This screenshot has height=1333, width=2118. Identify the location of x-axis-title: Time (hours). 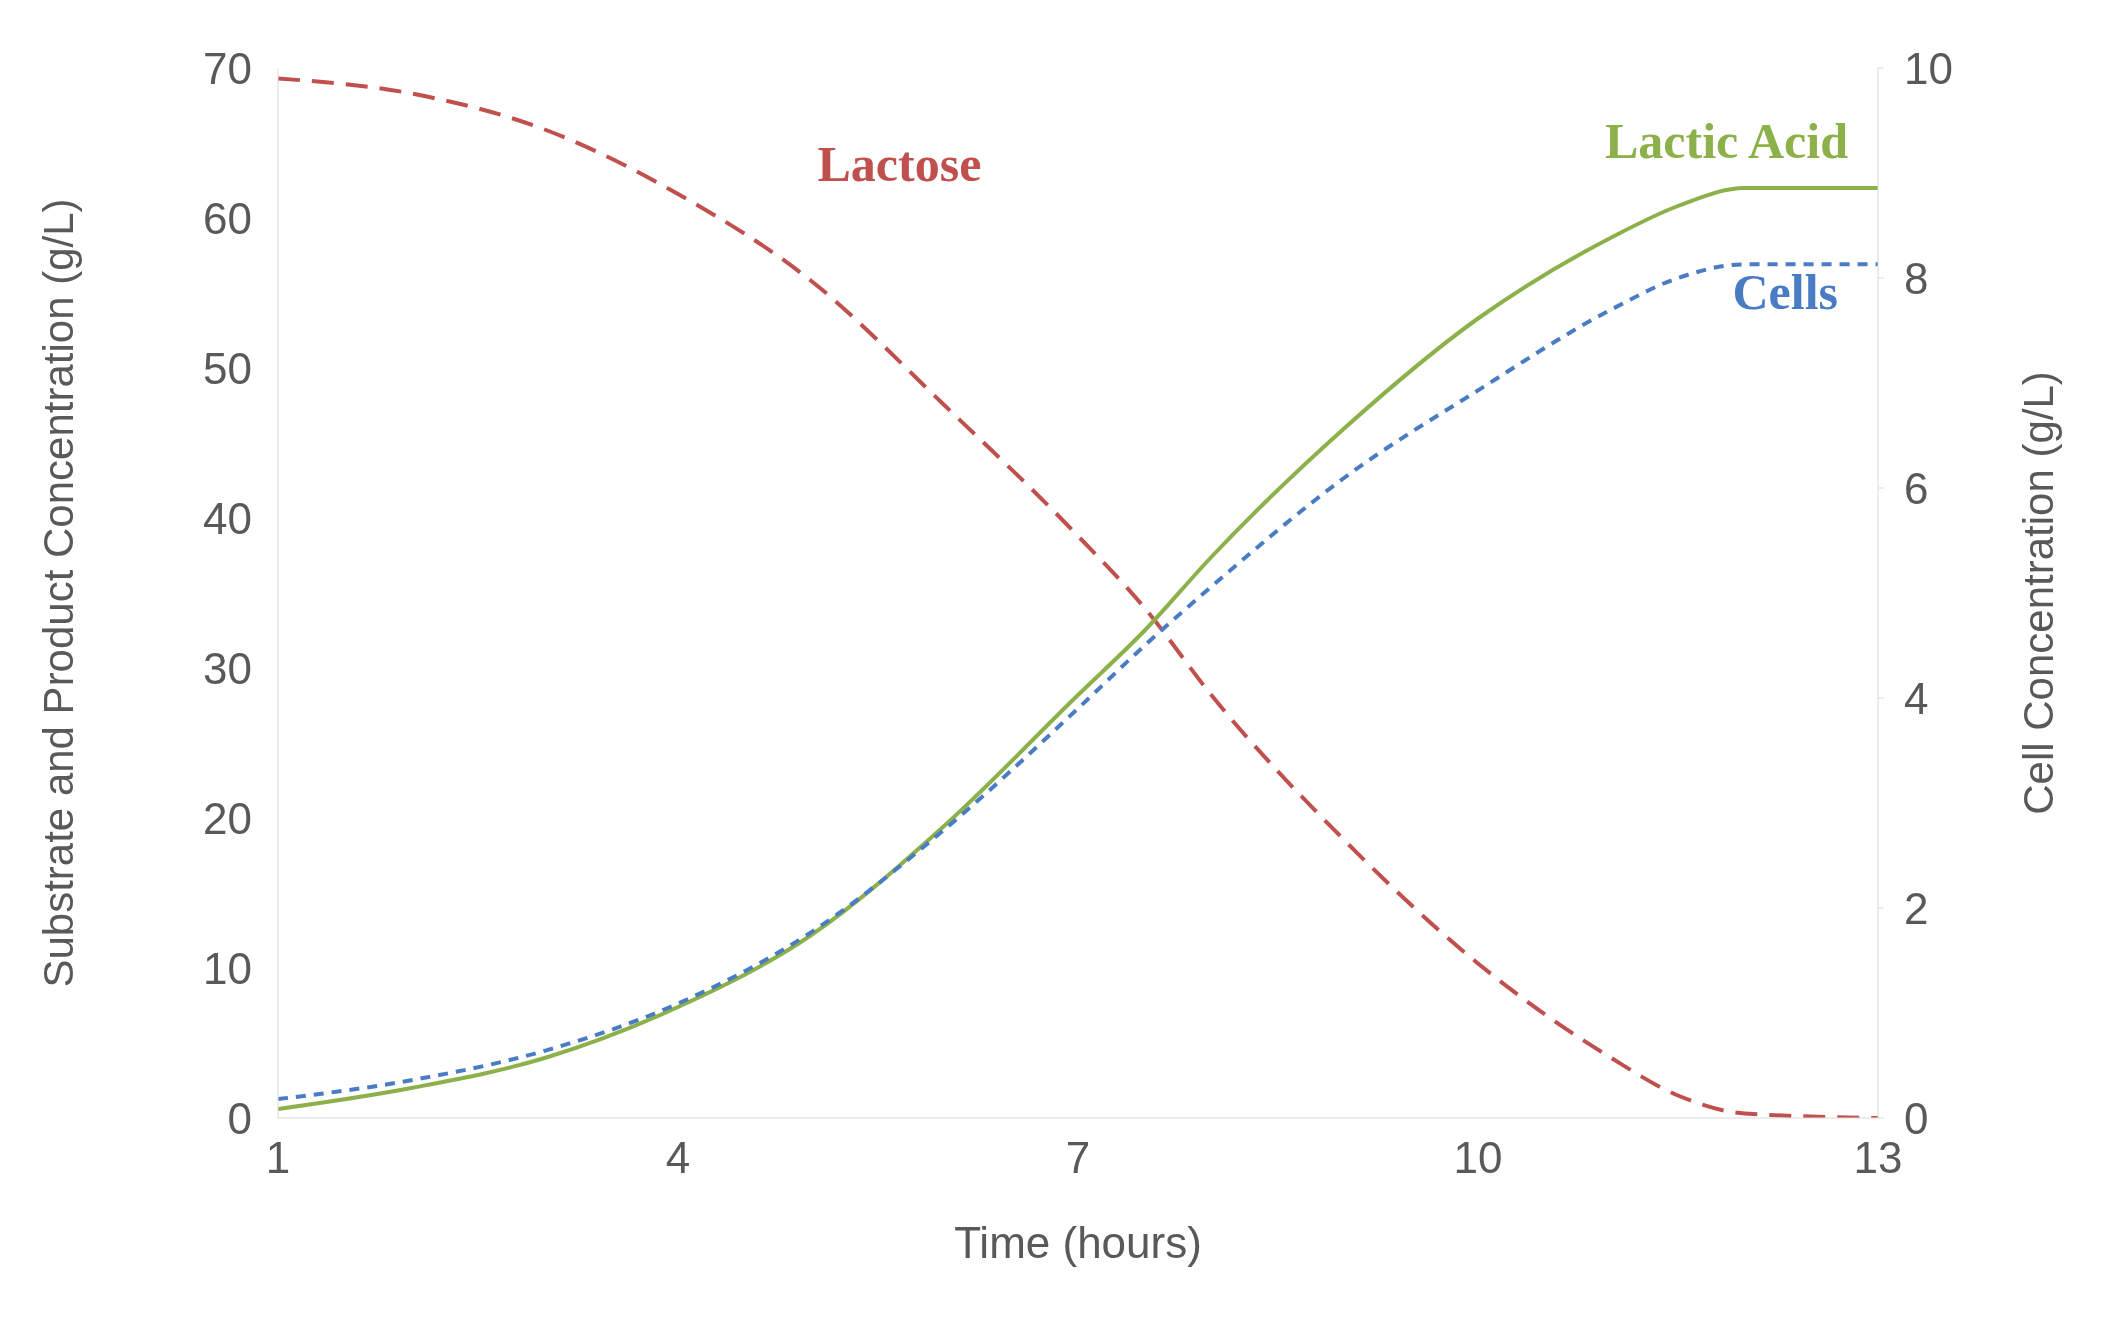
(1078, 1242).